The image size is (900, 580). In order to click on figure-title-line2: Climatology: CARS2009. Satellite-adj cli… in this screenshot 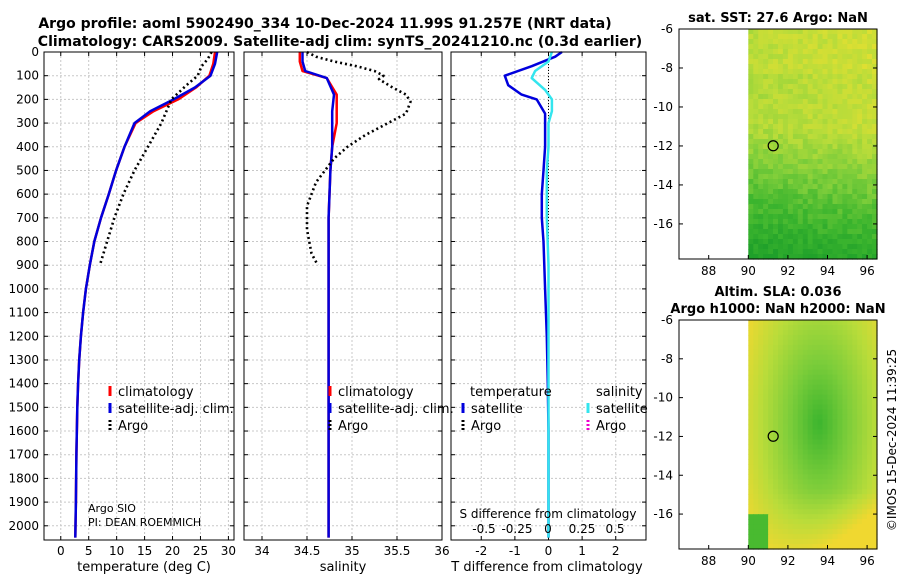, I will do `click(340, 42)`.